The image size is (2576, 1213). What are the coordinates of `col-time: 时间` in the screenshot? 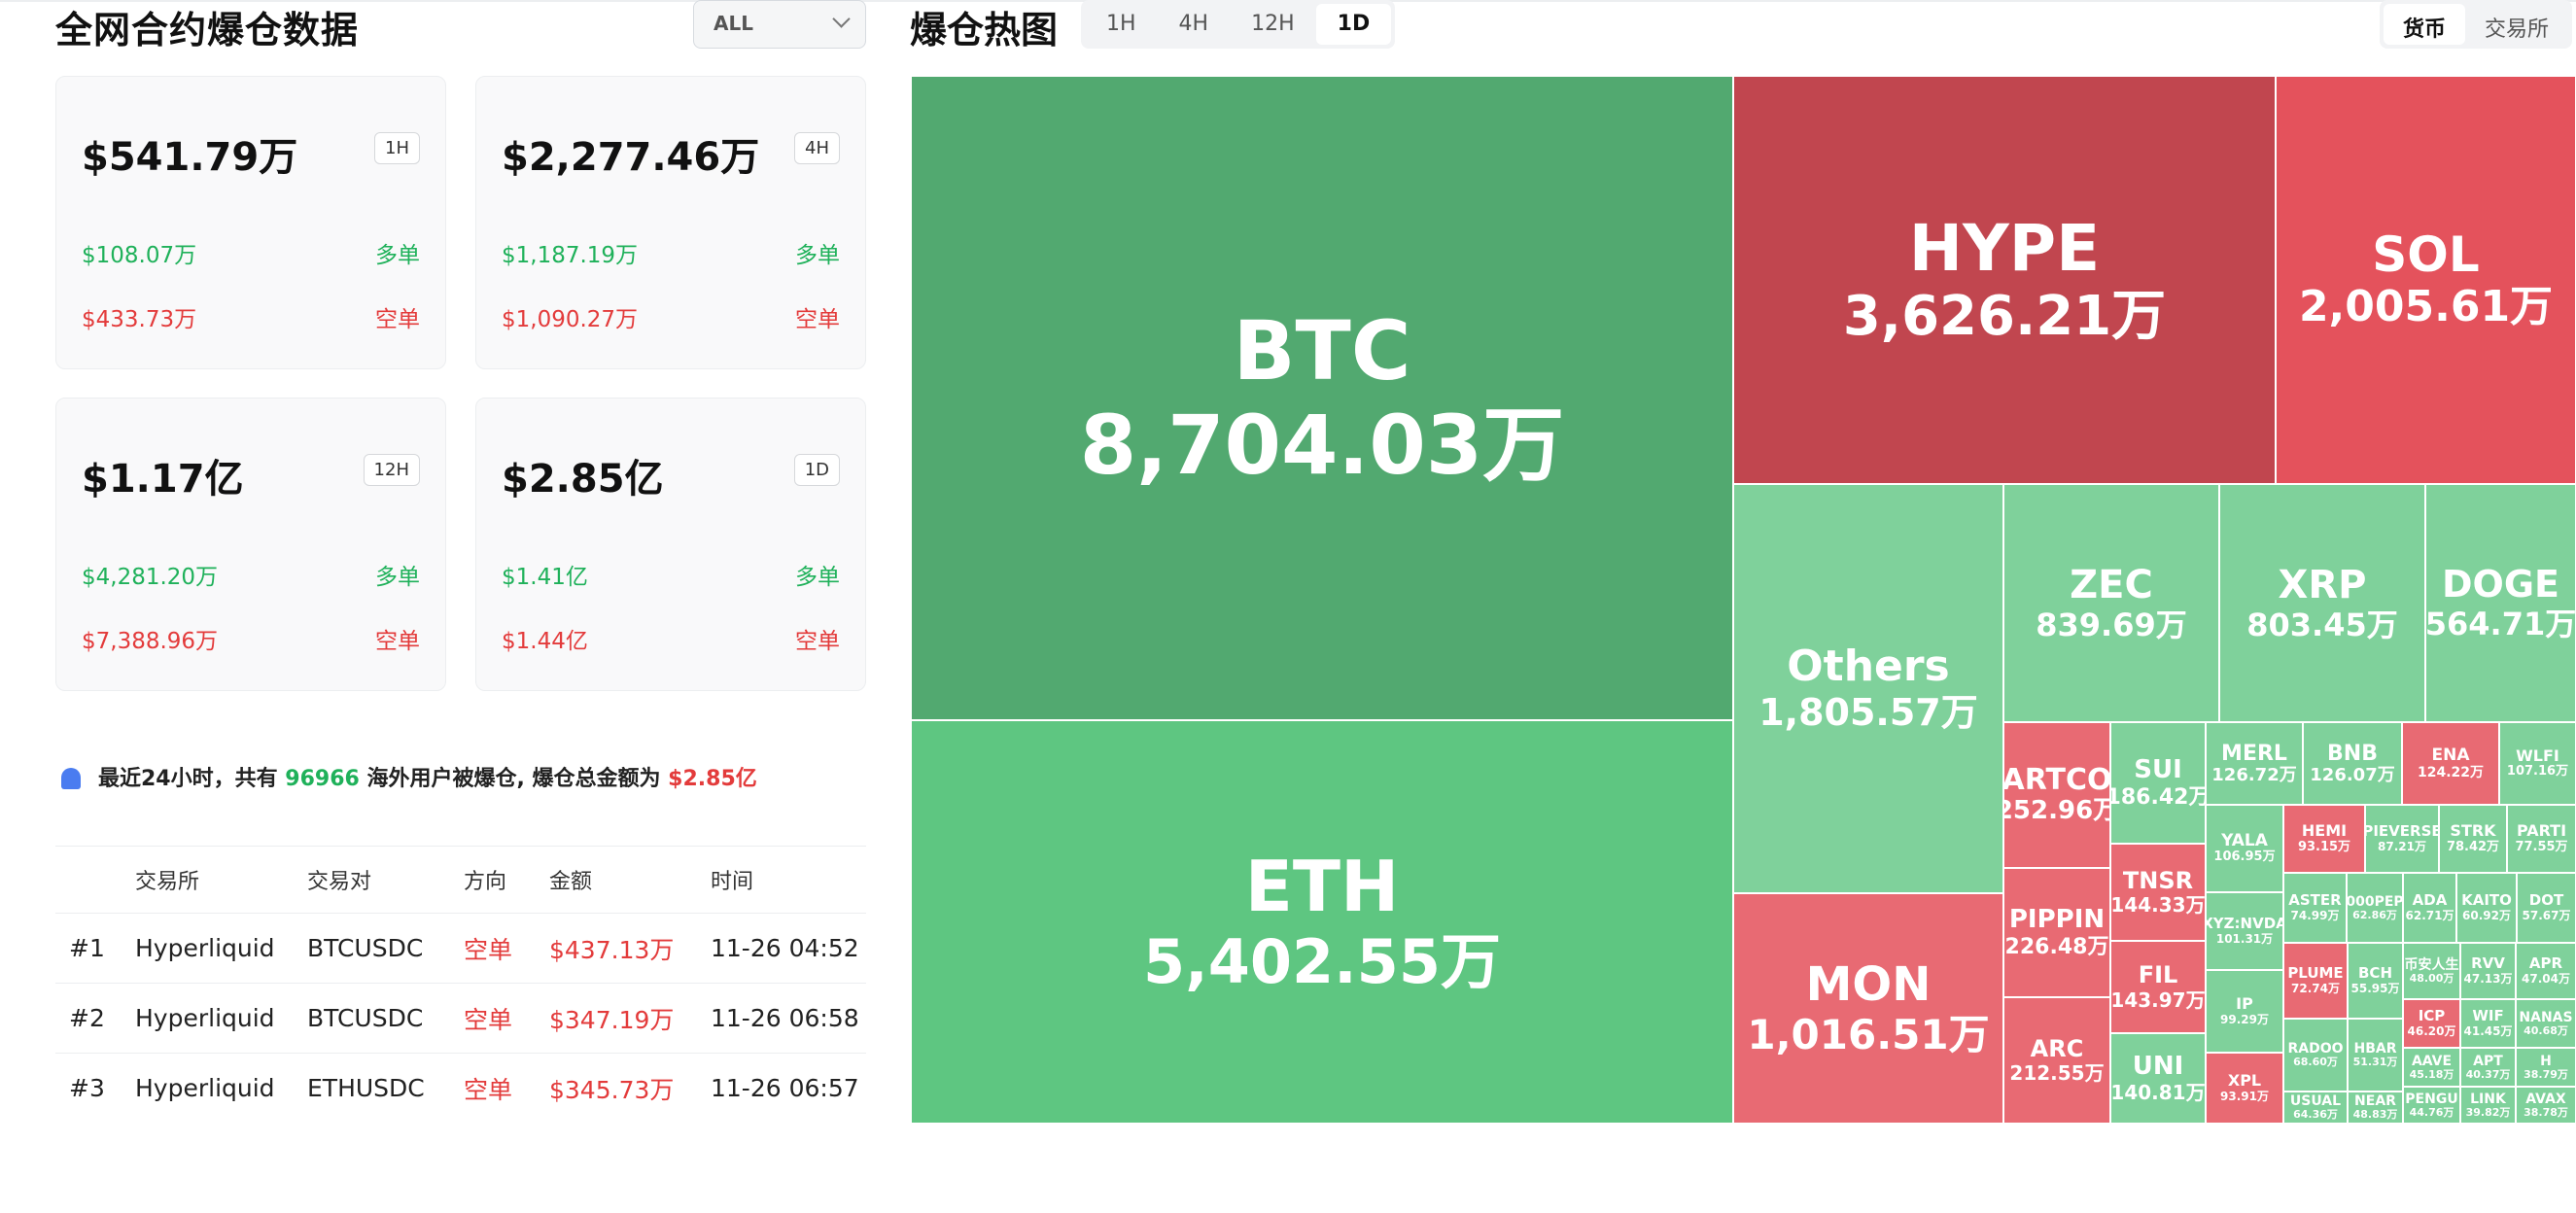 It's located at (788, 880).